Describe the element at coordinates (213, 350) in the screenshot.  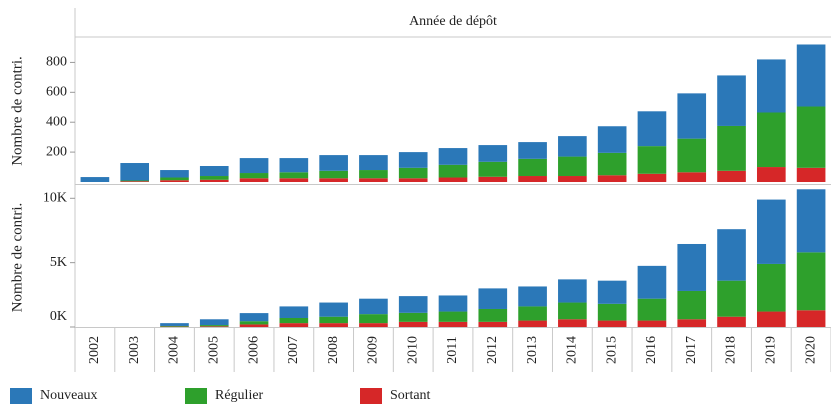
I see `x-tick-label: 2005` at that location.